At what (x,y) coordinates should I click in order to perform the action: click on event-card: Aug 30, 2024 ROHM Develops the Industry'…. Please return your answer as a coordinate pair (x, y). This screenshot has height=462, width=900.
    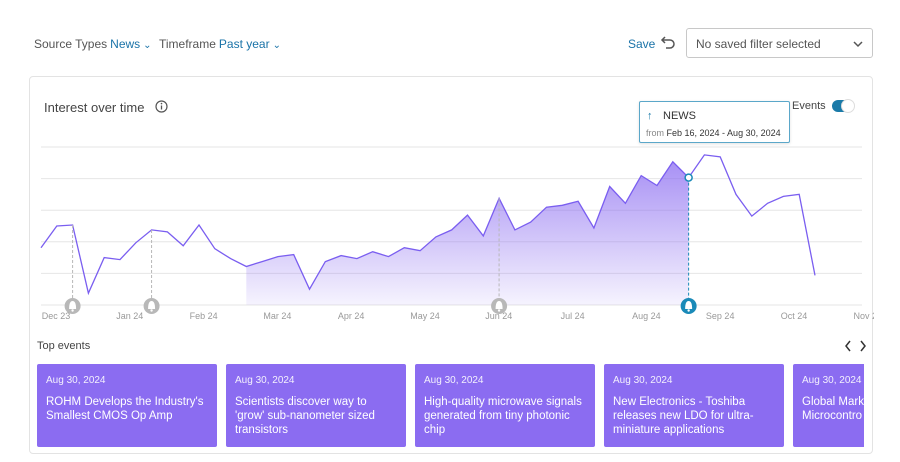
    Looking at the image, I should click on (127, 405).